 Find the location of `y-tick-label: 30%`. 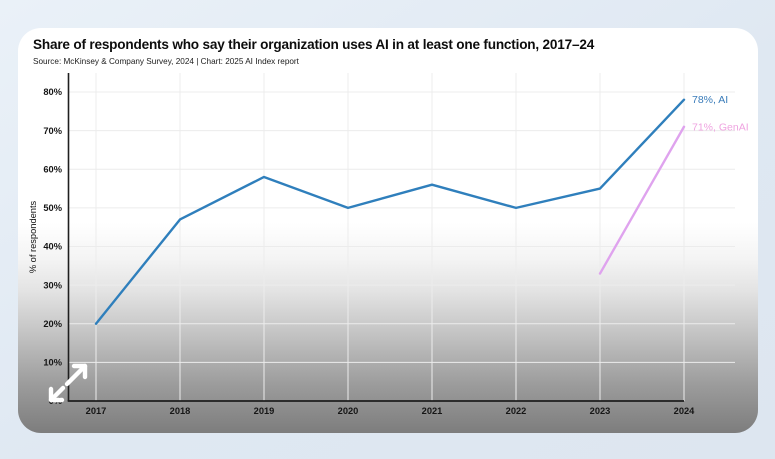

y-tick-label: 30% is located at coordinates (52, 285).